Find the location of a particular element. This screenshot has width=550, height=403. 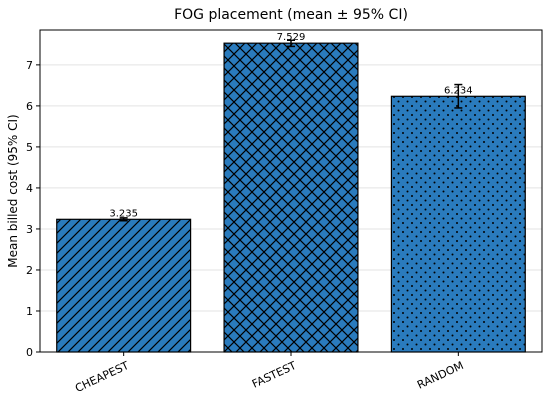

y-tick-label-2: 2 is located at coordinates (29, 270).